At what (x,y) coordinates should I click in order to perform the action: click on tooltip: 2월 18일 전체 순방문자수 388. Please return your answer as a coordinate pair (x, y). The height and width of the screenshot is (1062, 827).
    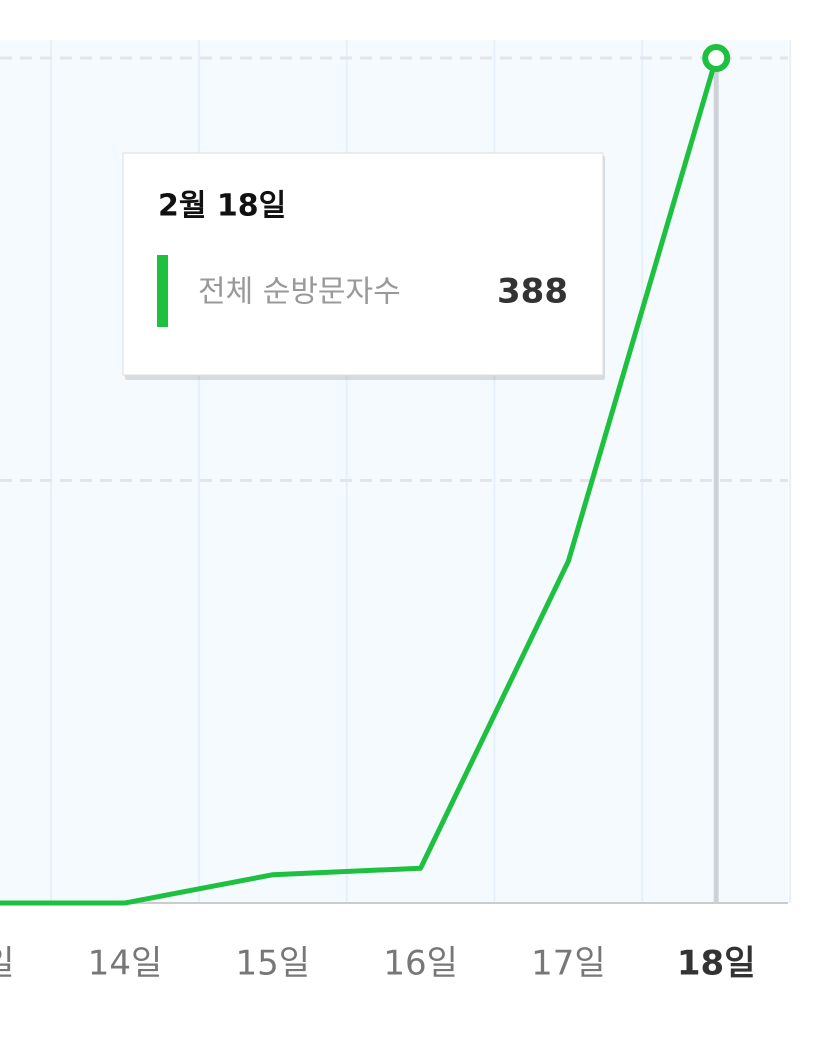
    Looking at the image, I should click on (363, 266).